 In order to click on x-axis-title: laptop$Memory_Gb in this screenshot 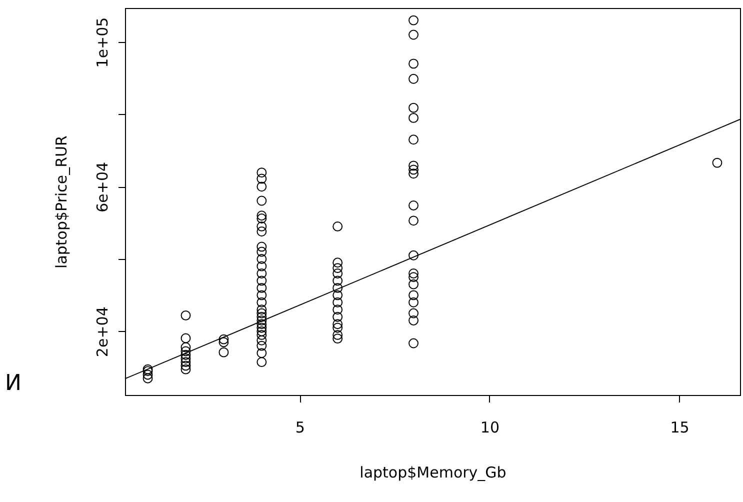, I will do `click(433, 473)`.